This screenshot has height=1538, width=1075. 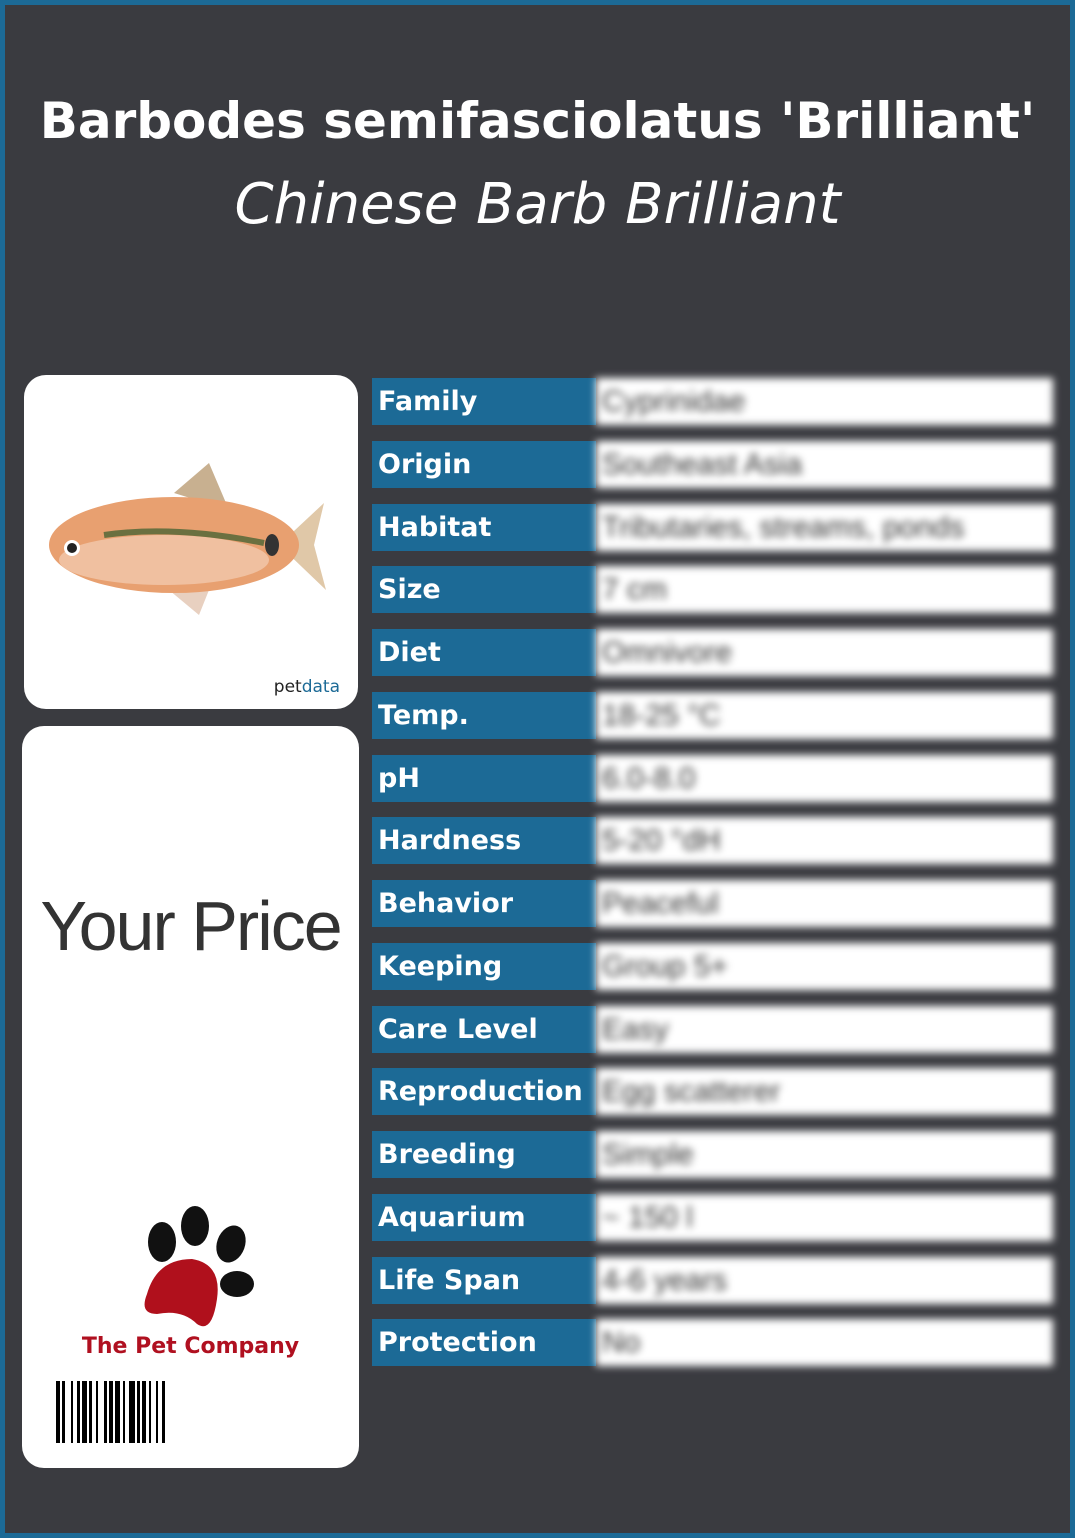 I want to click on fact-row: Aquarium ~ 150 l, so click(x=712, y=1217).